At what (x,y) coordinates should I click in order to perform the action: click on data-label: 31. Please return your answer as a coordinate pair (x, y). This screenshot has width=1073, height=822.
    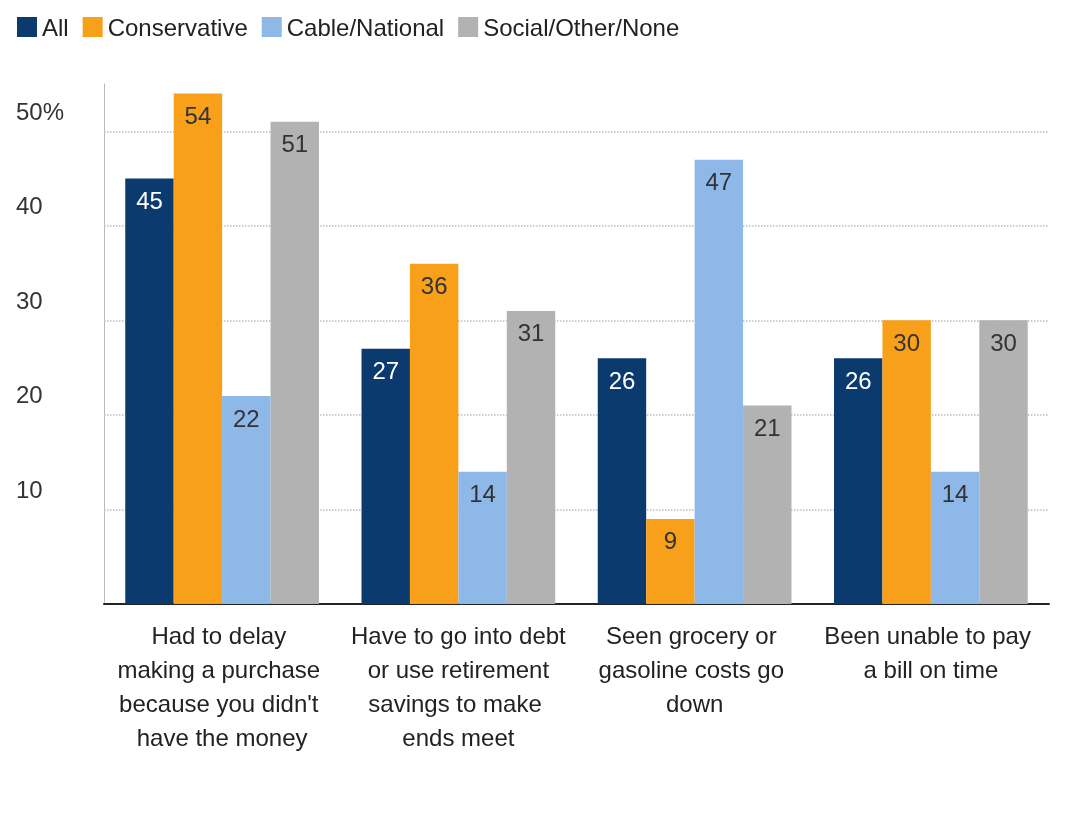
    Looking at the image, I should click on (531, 333).